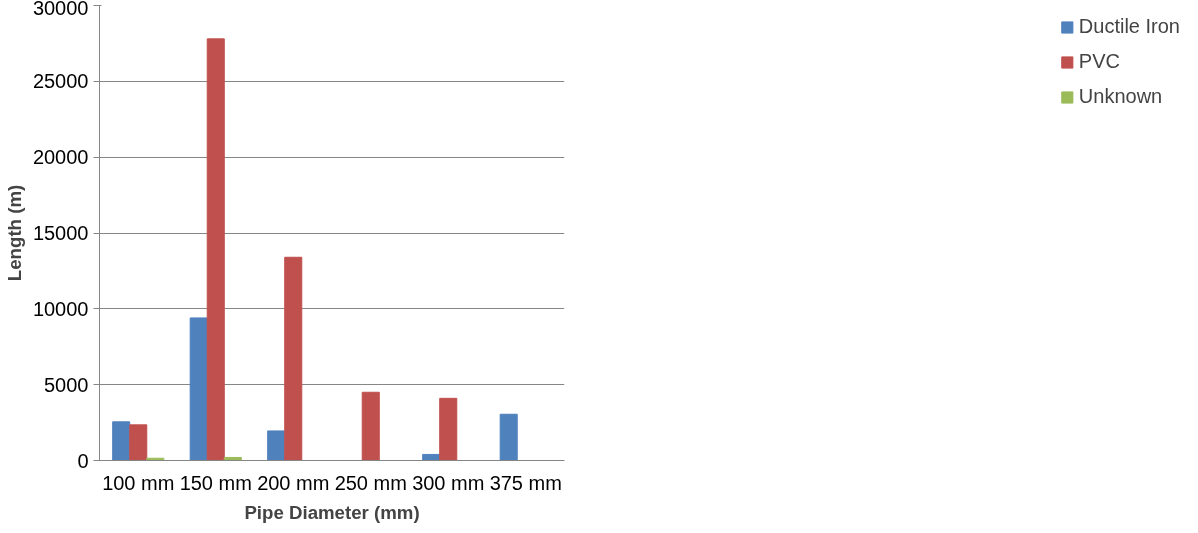 The width and height of the screenshot is (1198, 533). What do you see at coordinates (1129, 26) in the screenshot?
I see `legend-label: Ductile Iron` at bounding box center [1129, 26].